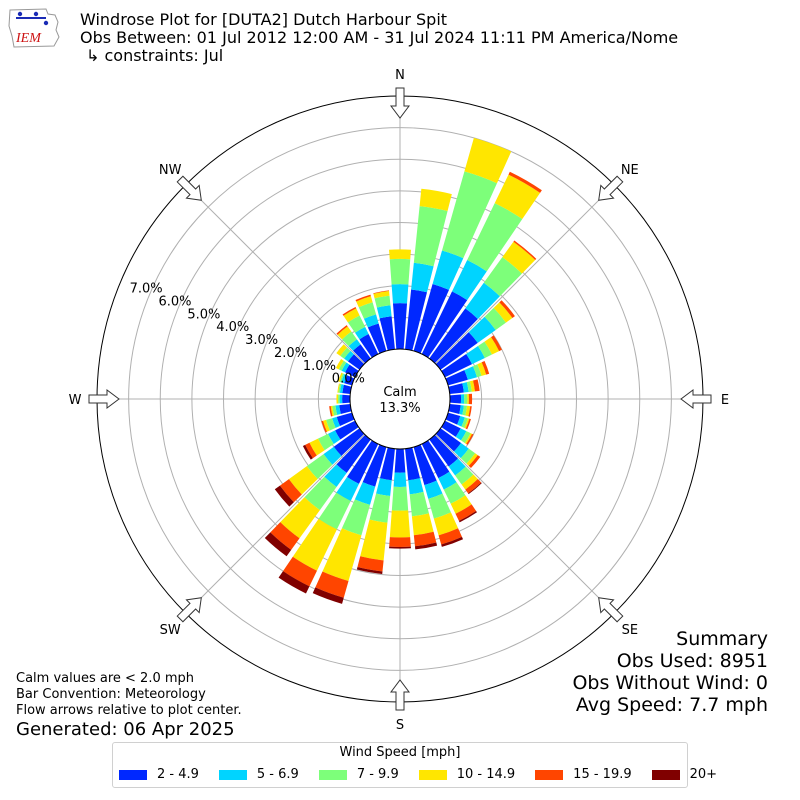 This screenshot has height=800, width=800. I want to click on legend-item: 2 - 4.9, so click(159, 774).